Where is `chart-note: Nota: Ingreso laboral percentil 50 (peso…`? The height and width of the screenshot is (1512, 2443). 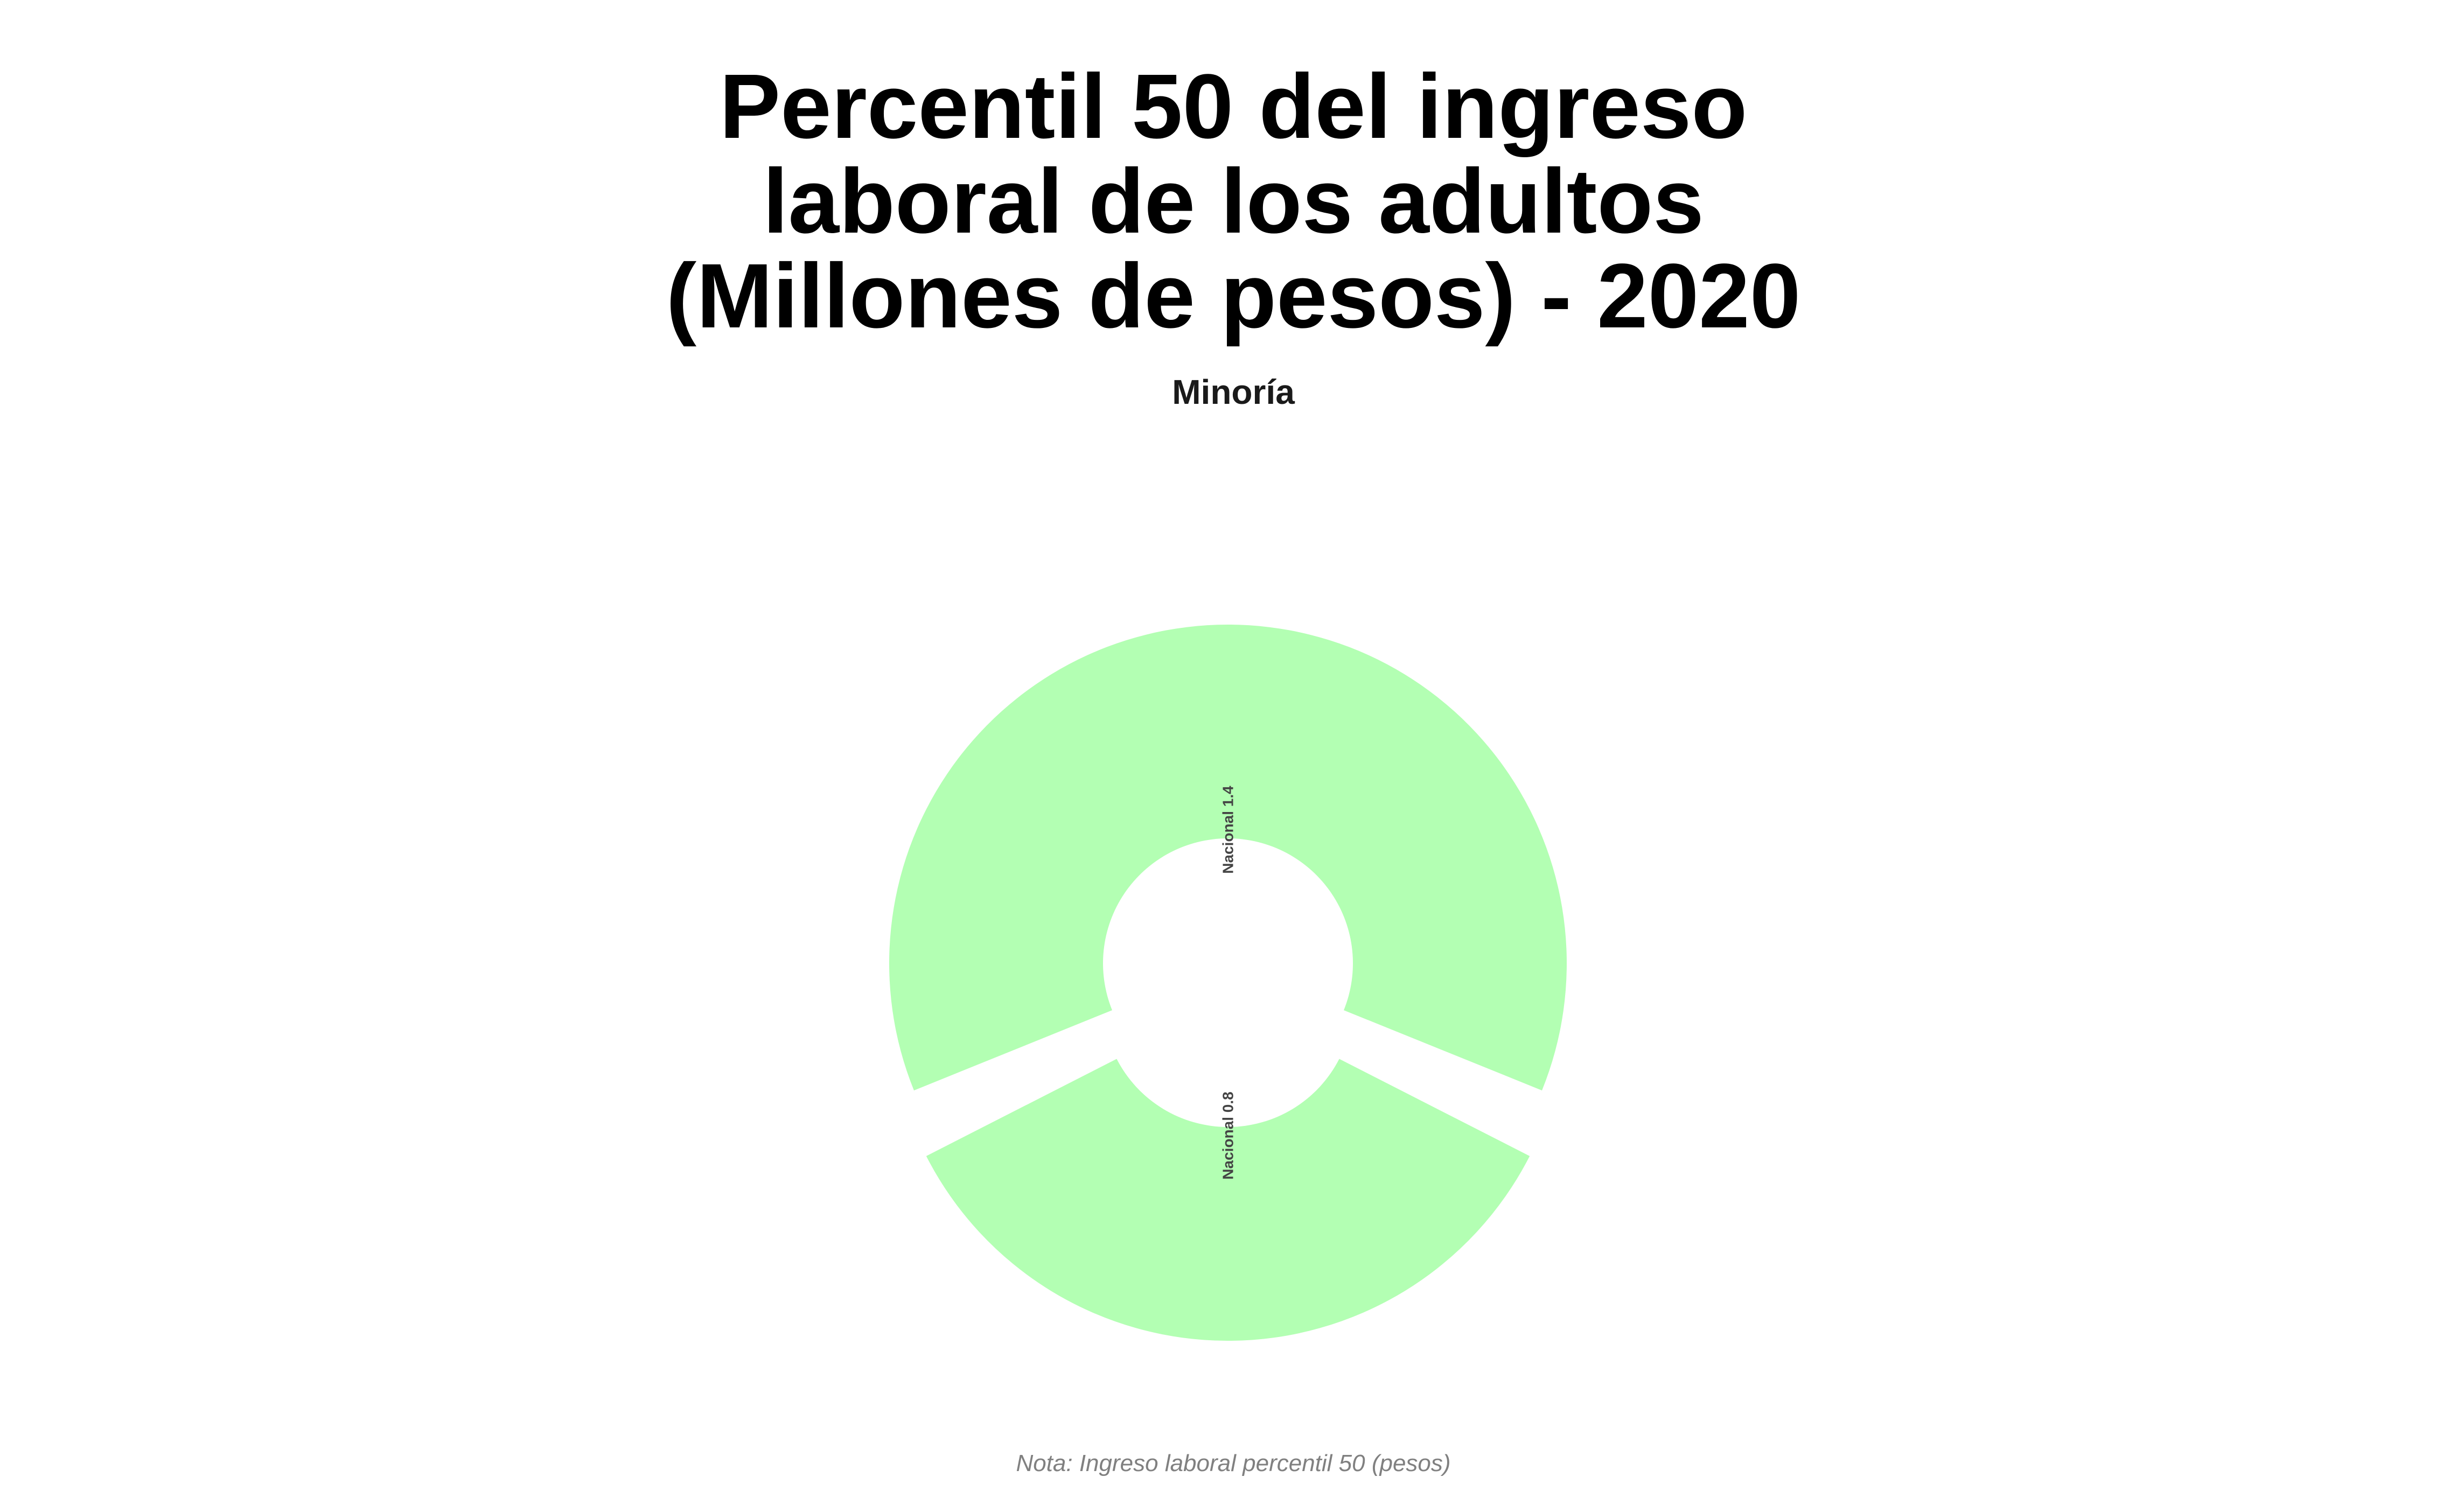
chart-note: Nota: Ingreso laboral percentil 50 (peso… is located at coordinates (1233, 1463).